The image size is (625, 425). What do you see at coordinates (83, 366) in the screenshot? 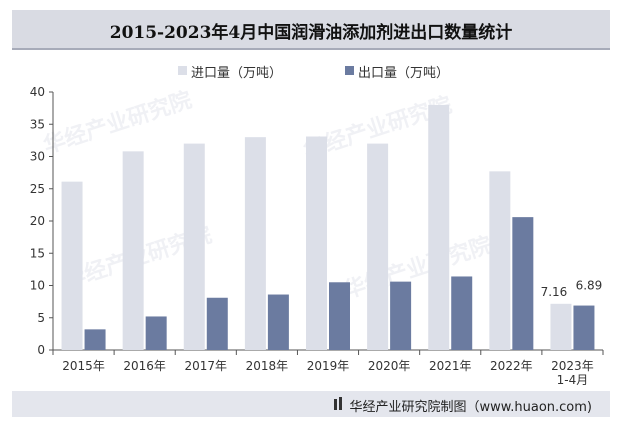
I see `x-tick-label: 2015年` at bounding box center [83, 366].